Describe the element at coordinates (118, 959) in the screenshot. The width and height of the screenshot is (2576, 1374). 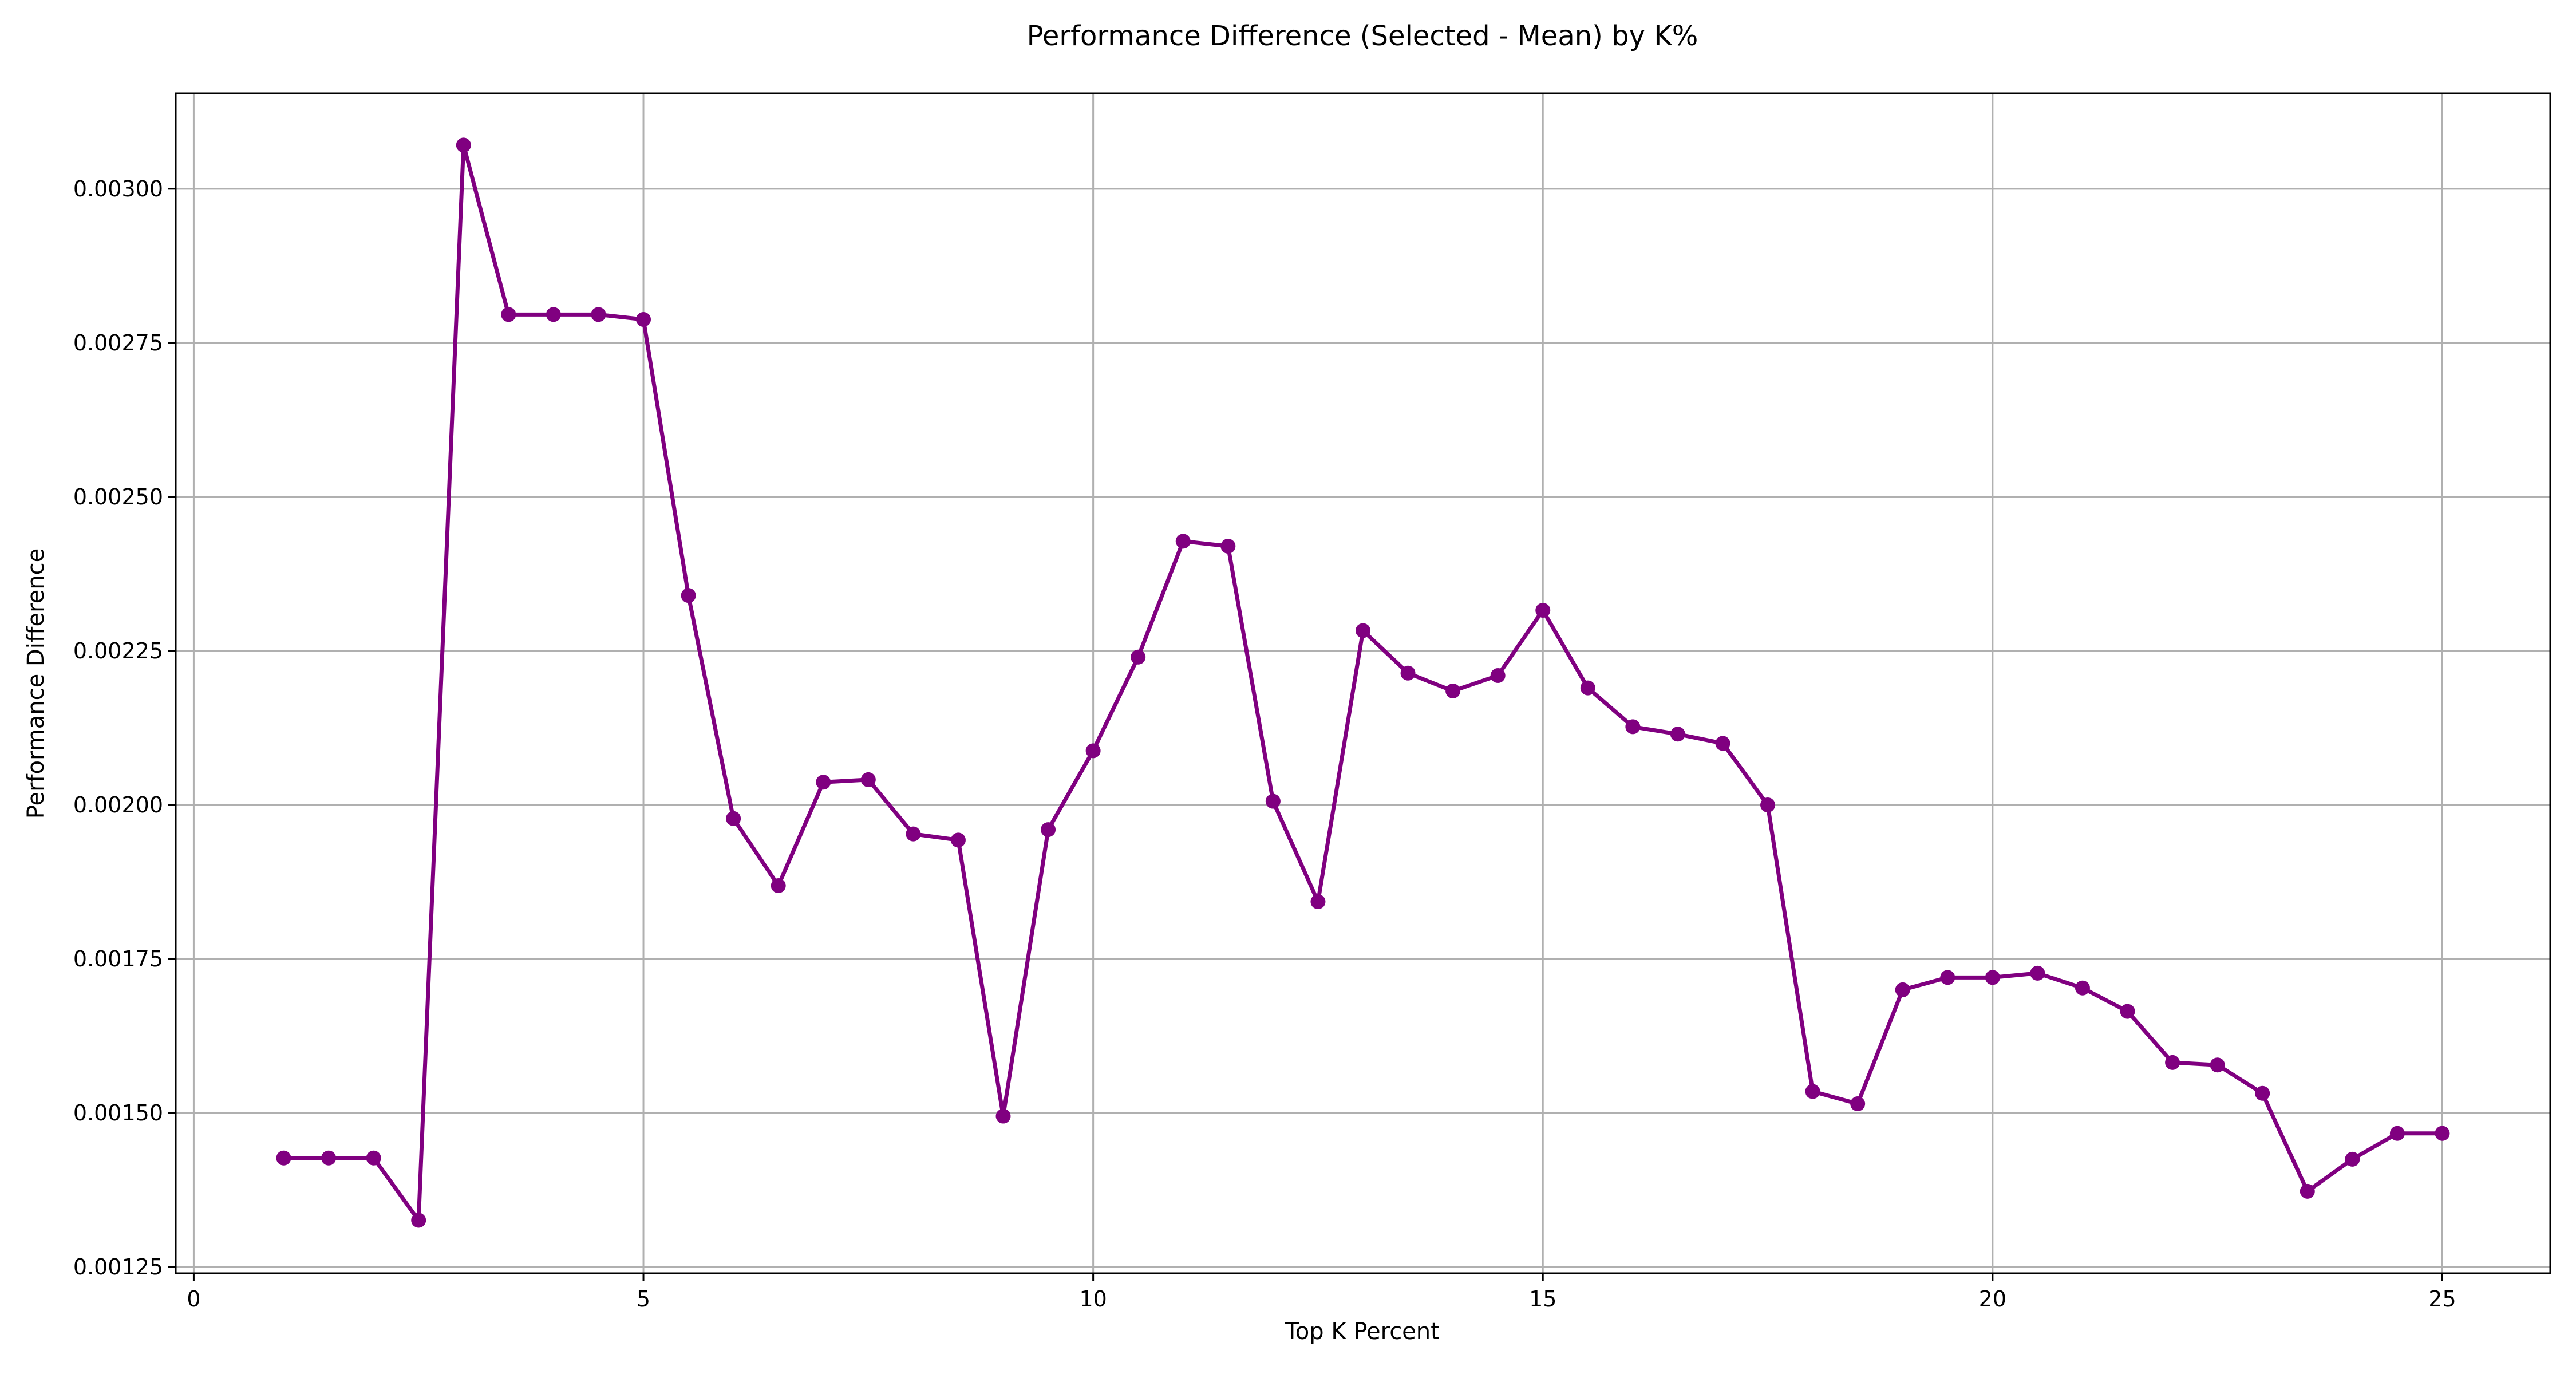
I see `y-tick-label: 0.00175` at that location.